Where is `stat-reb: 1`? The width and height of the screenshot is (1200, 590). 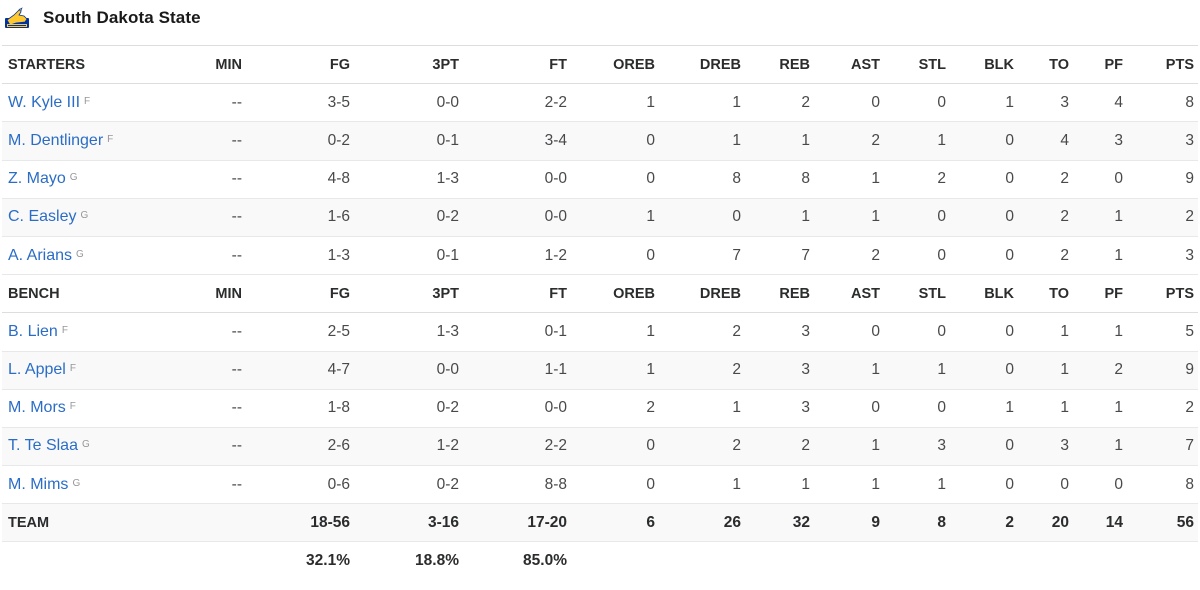
stat-reb: 1 is located at coordinates (775, 141).